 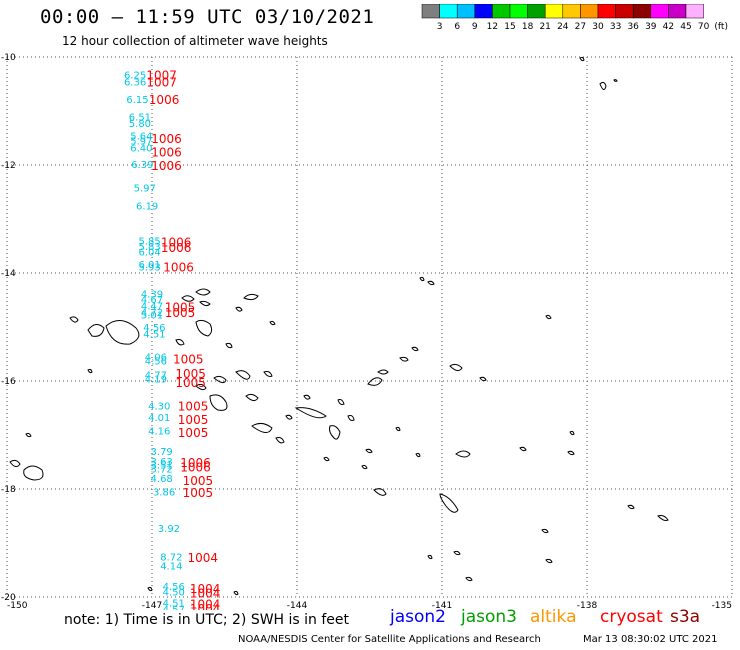 I want to click on satellite-legend-cryosat: cryosat, so click(x=631, y=617).